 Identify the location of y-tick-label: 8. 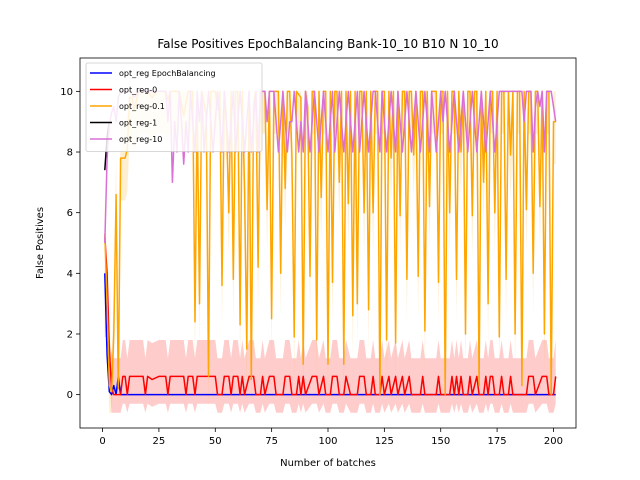
(70, 153).